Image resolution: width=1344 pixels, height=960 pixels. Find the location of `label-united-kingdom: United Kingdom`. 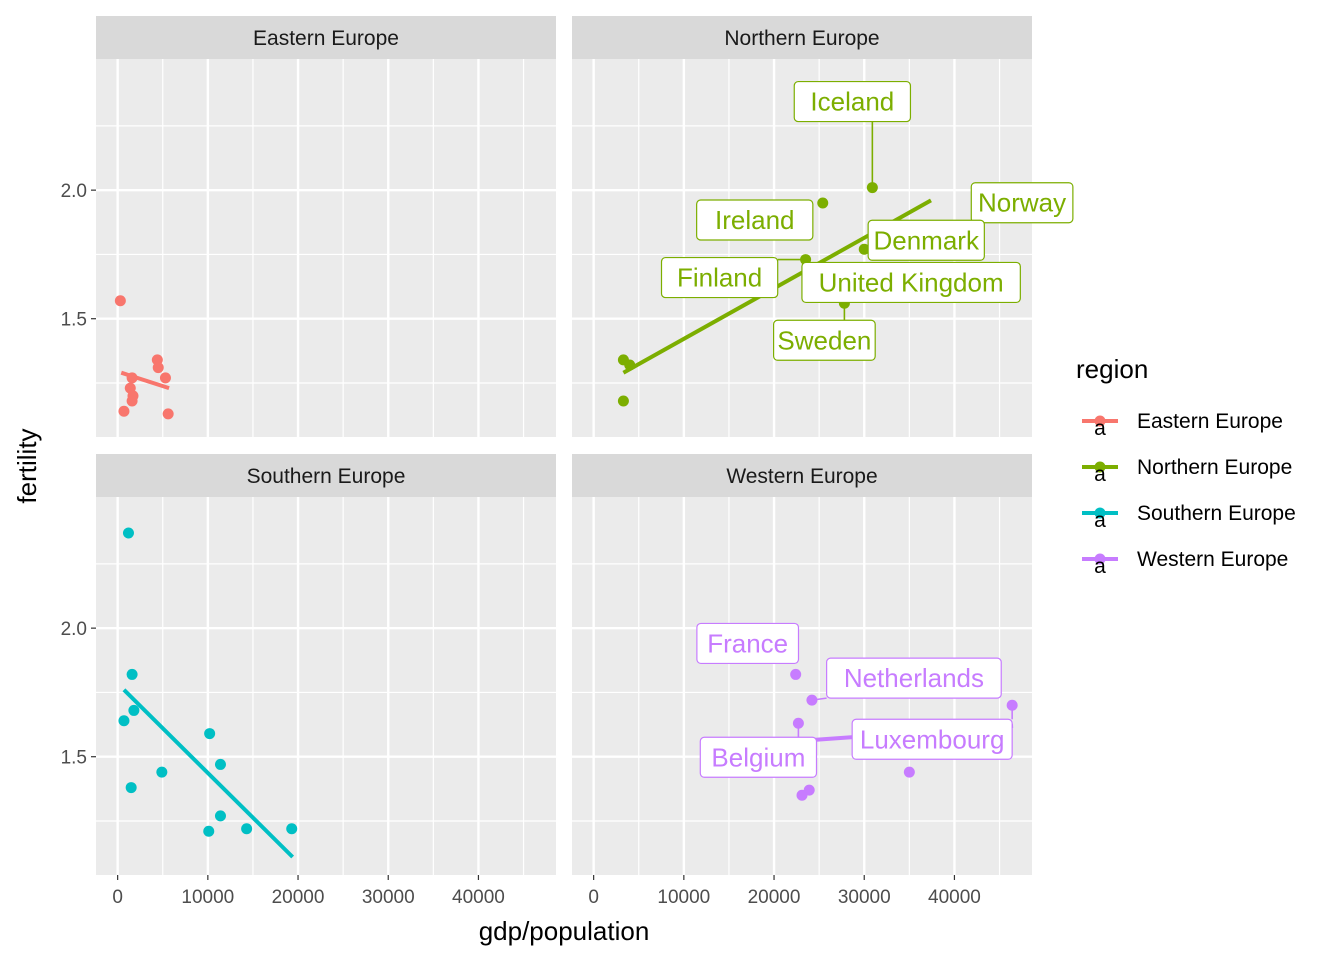

label-united-kingdom: United Kingdom is located at coordinates (911, 282).